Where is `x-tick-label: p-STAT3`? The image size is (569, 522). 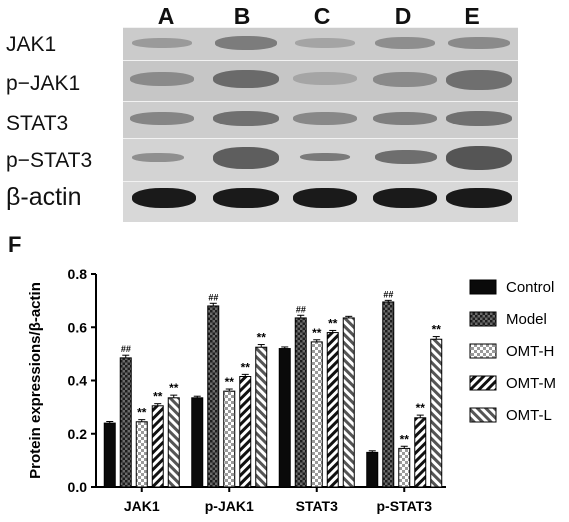
x-tick-label: p-STAT3 is located at coordinates (405, 506).